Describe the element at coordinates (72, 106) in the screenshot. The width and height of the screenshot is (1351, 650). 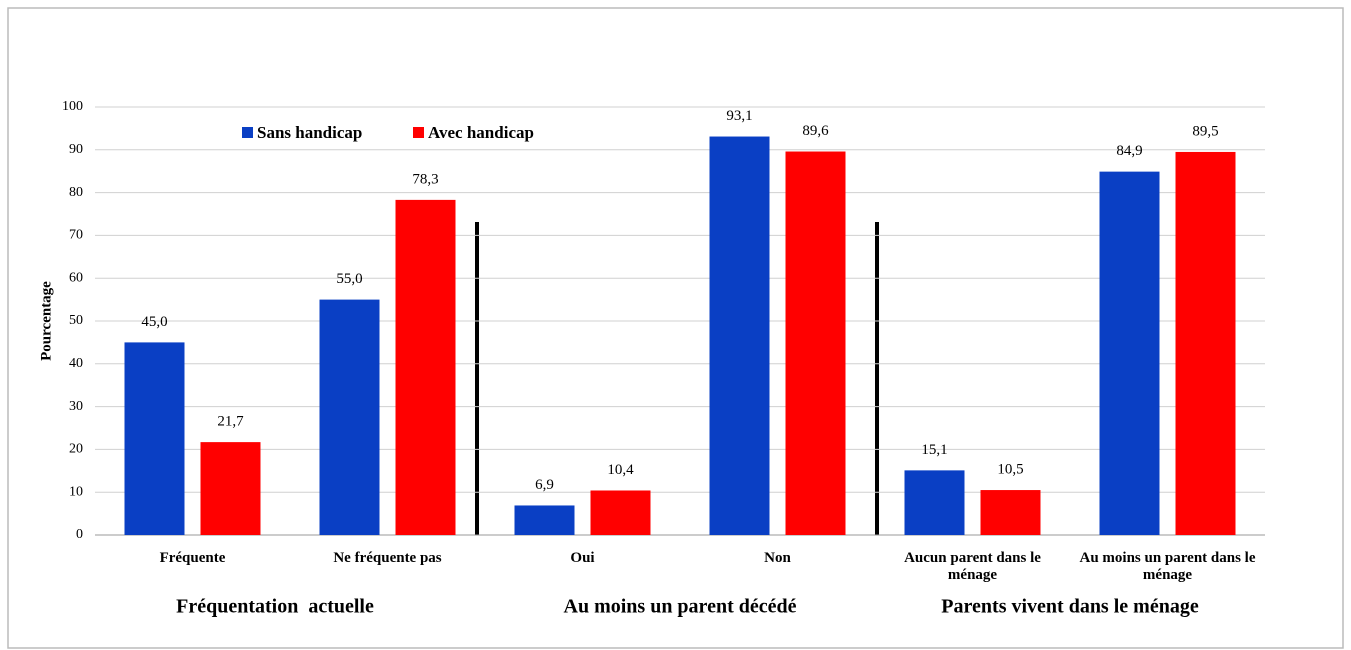
I see `y-tick-label: 100` at that location.